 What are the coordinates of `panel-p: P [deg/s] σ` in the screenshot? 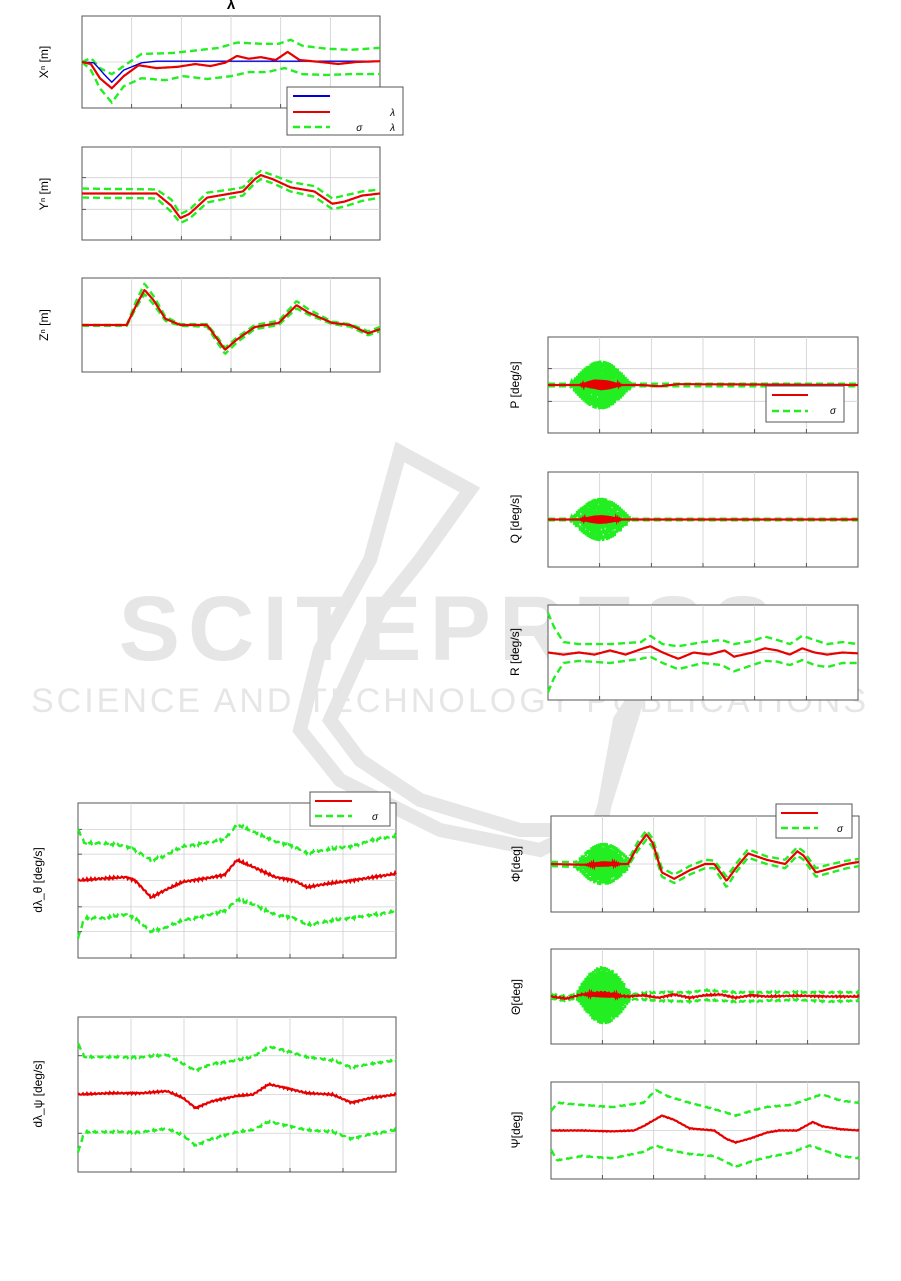 It's located at (683, 385).